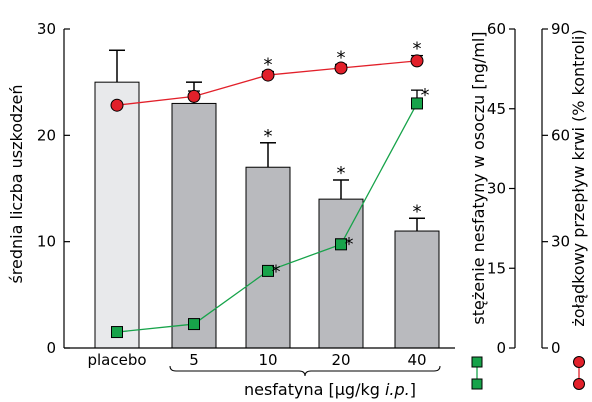 This screenshot has height=402, width=592. What do you see at coordinates (16, 183) in the screenshot?
I see `y-axis-title-left: średnia liczba uszkodzeń` at bounding box center [16, 183].